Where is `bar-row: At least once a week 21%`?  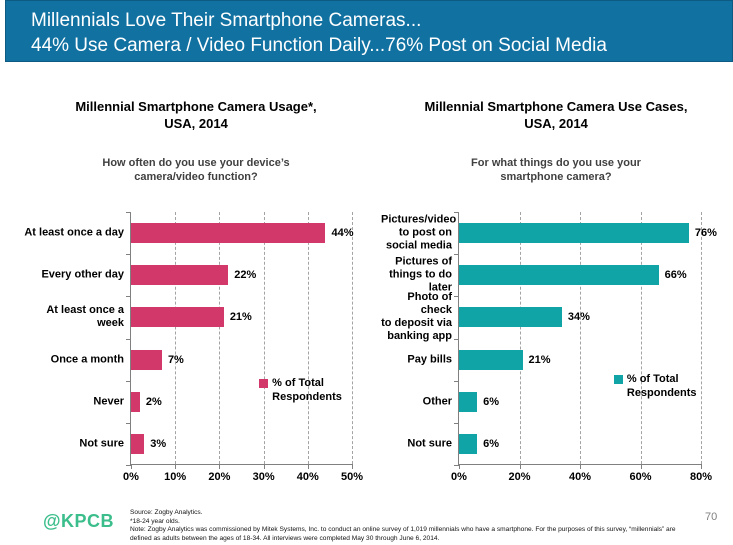
bar-row: At least once a week 21% is located at coordinates (199, 317).